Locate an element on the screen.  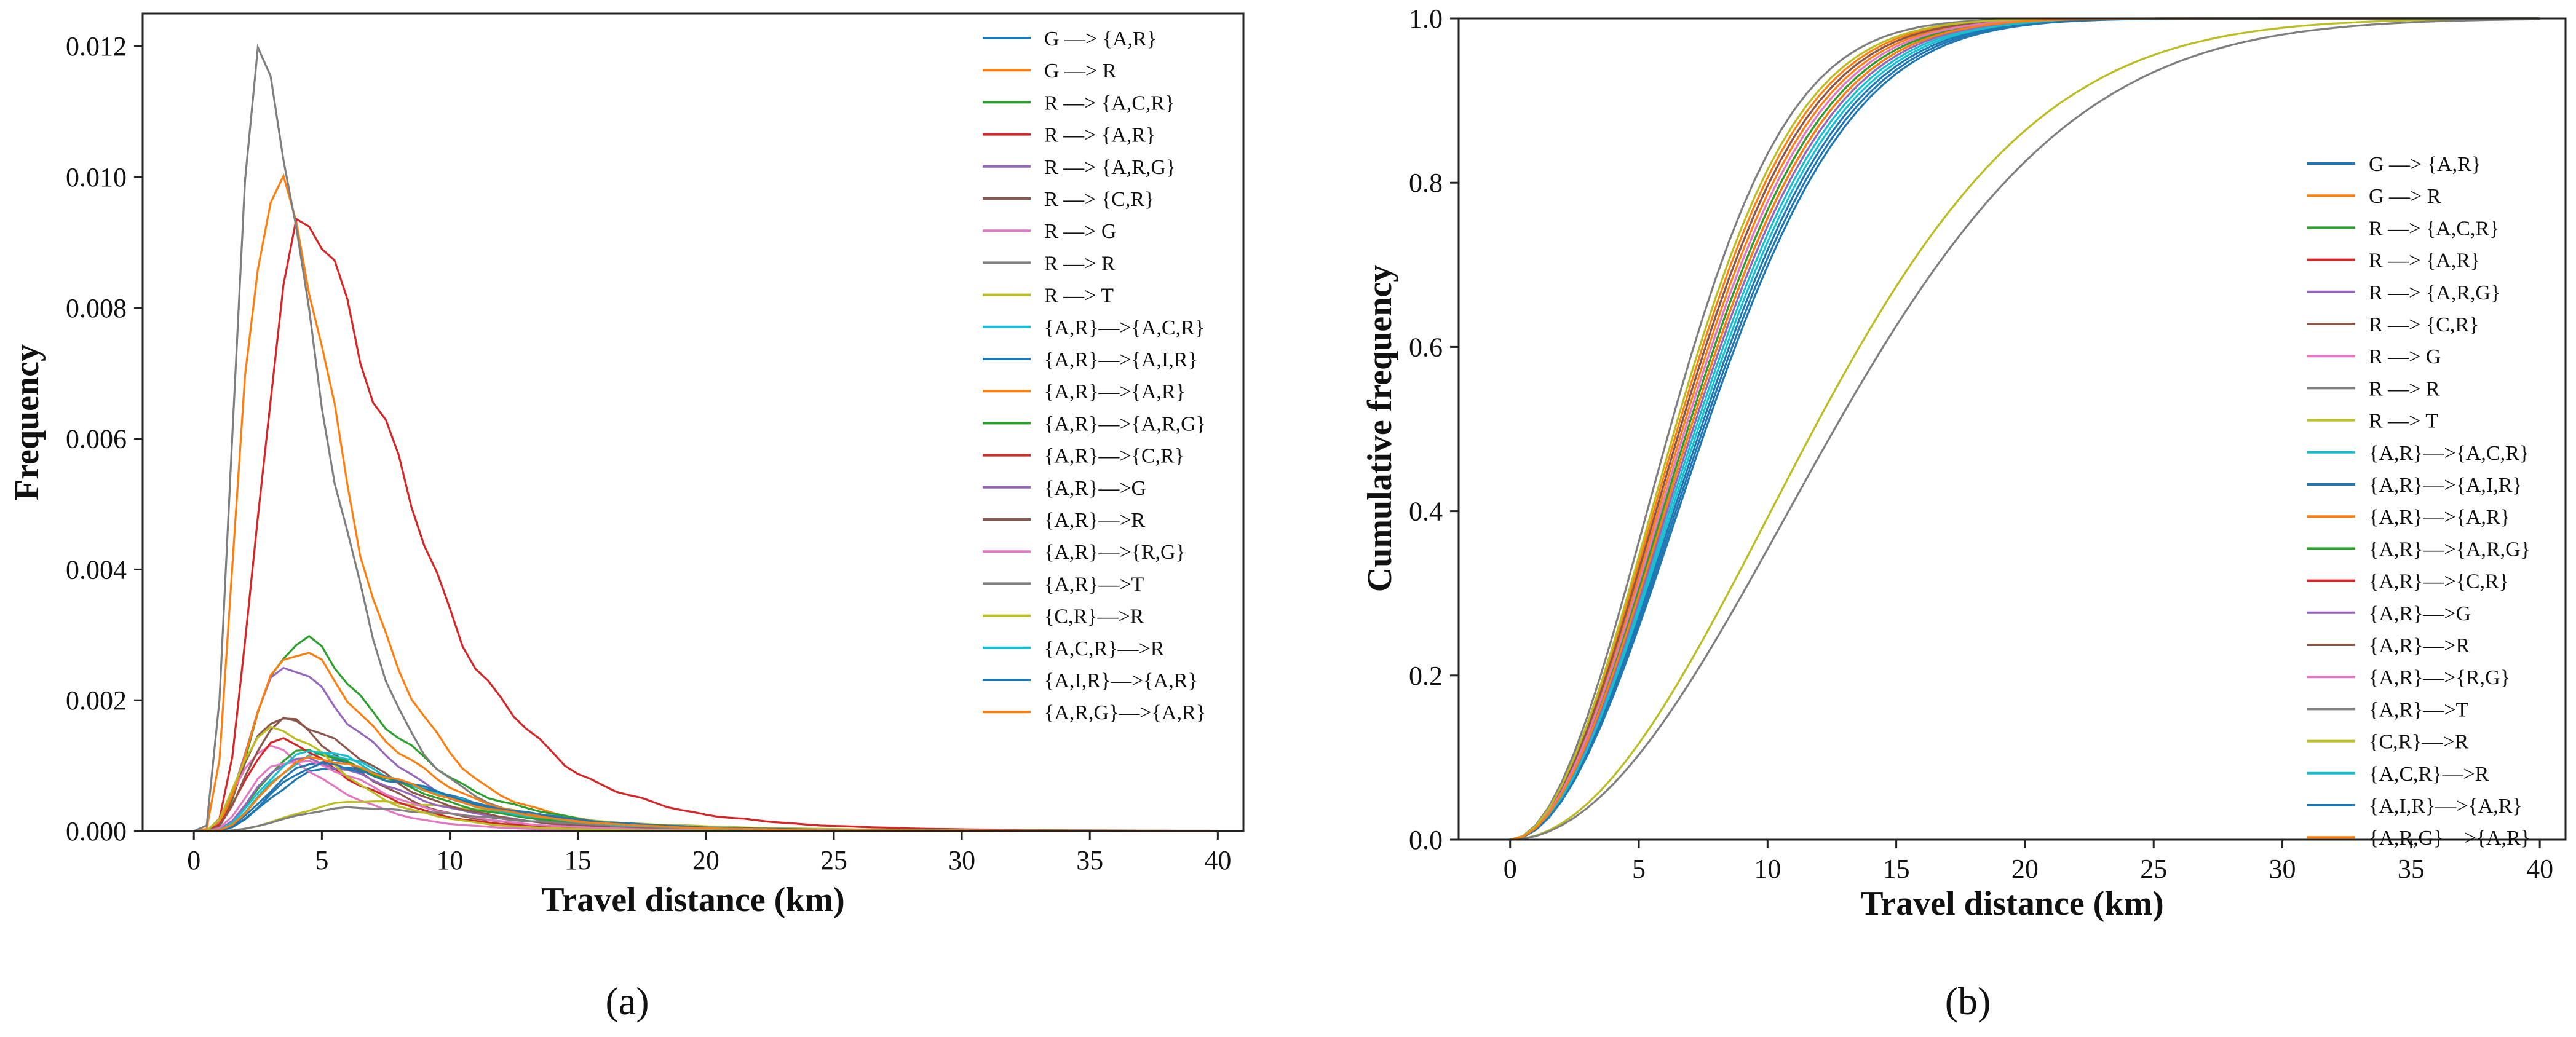
panel-b-y-axis-title: Cumulative frequency is located at coordinates (1380, 429).